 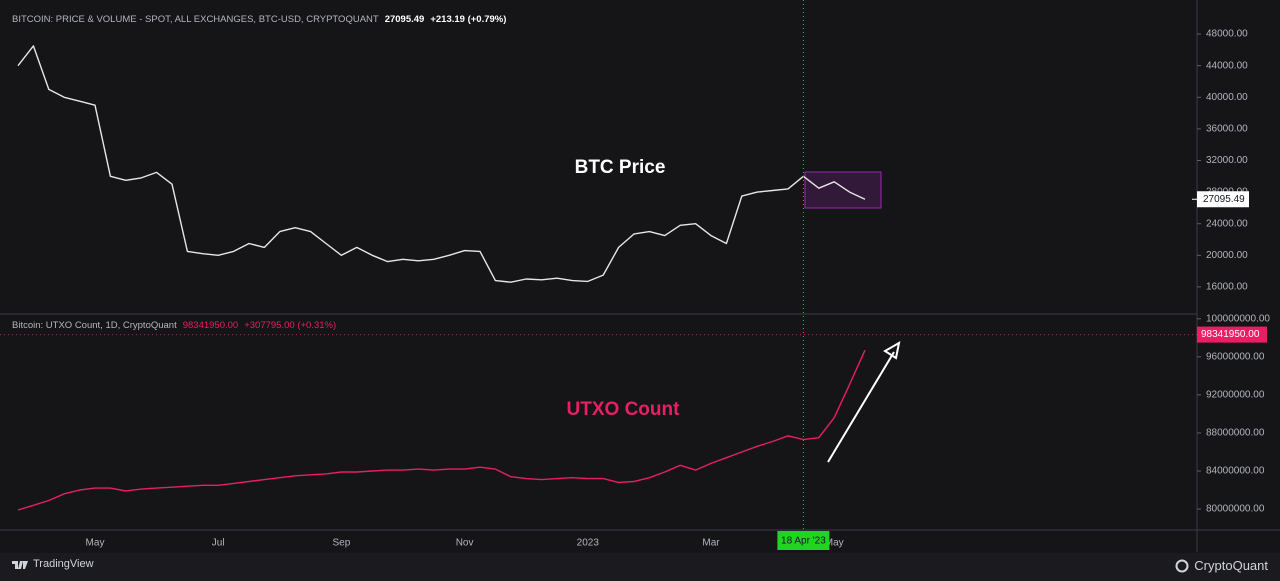 What do you see at coordinates (1235, 395) in the screenshot?
I see `y-tick-label: 92000000.00` at bounding box center [1235, 395].